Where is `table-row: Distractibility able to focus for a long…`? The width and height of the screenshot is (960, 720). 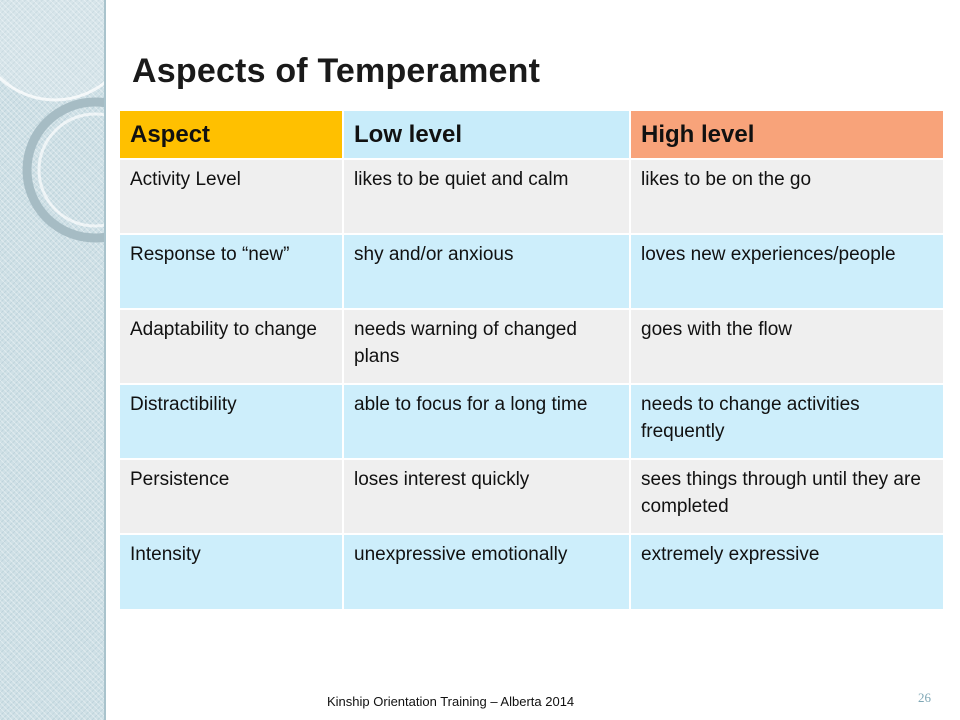 table-row: Distractibility able to focus for a long… is located at coordinates (531, 421).